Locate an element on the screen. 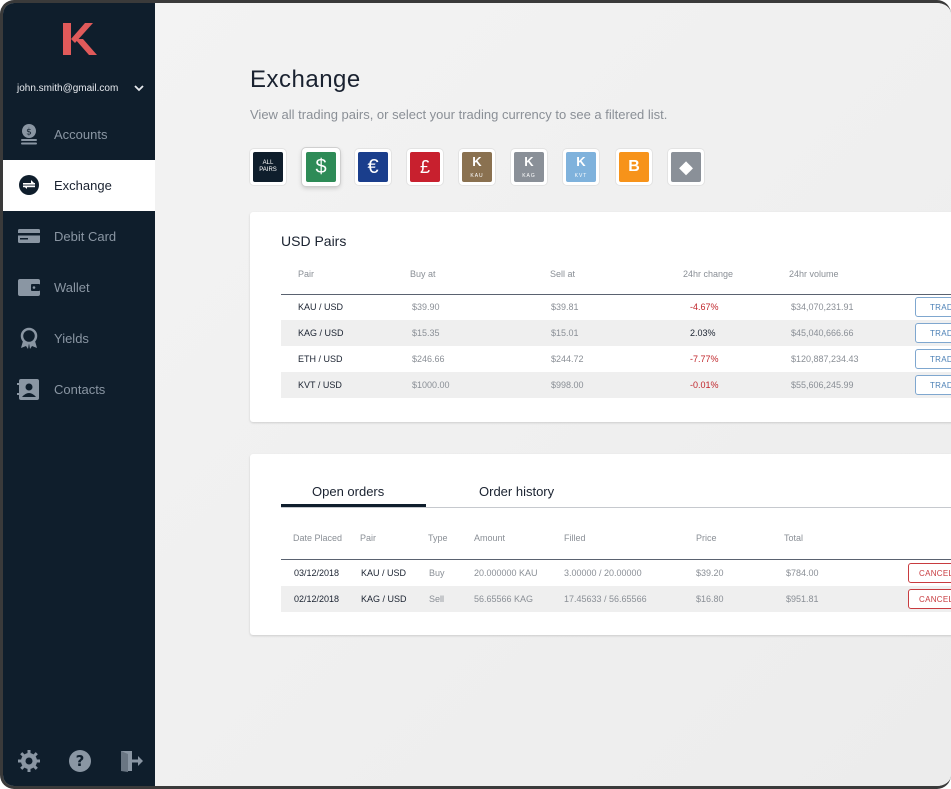  ethereum-icon: ◆ is located at coordinates (686, 167).